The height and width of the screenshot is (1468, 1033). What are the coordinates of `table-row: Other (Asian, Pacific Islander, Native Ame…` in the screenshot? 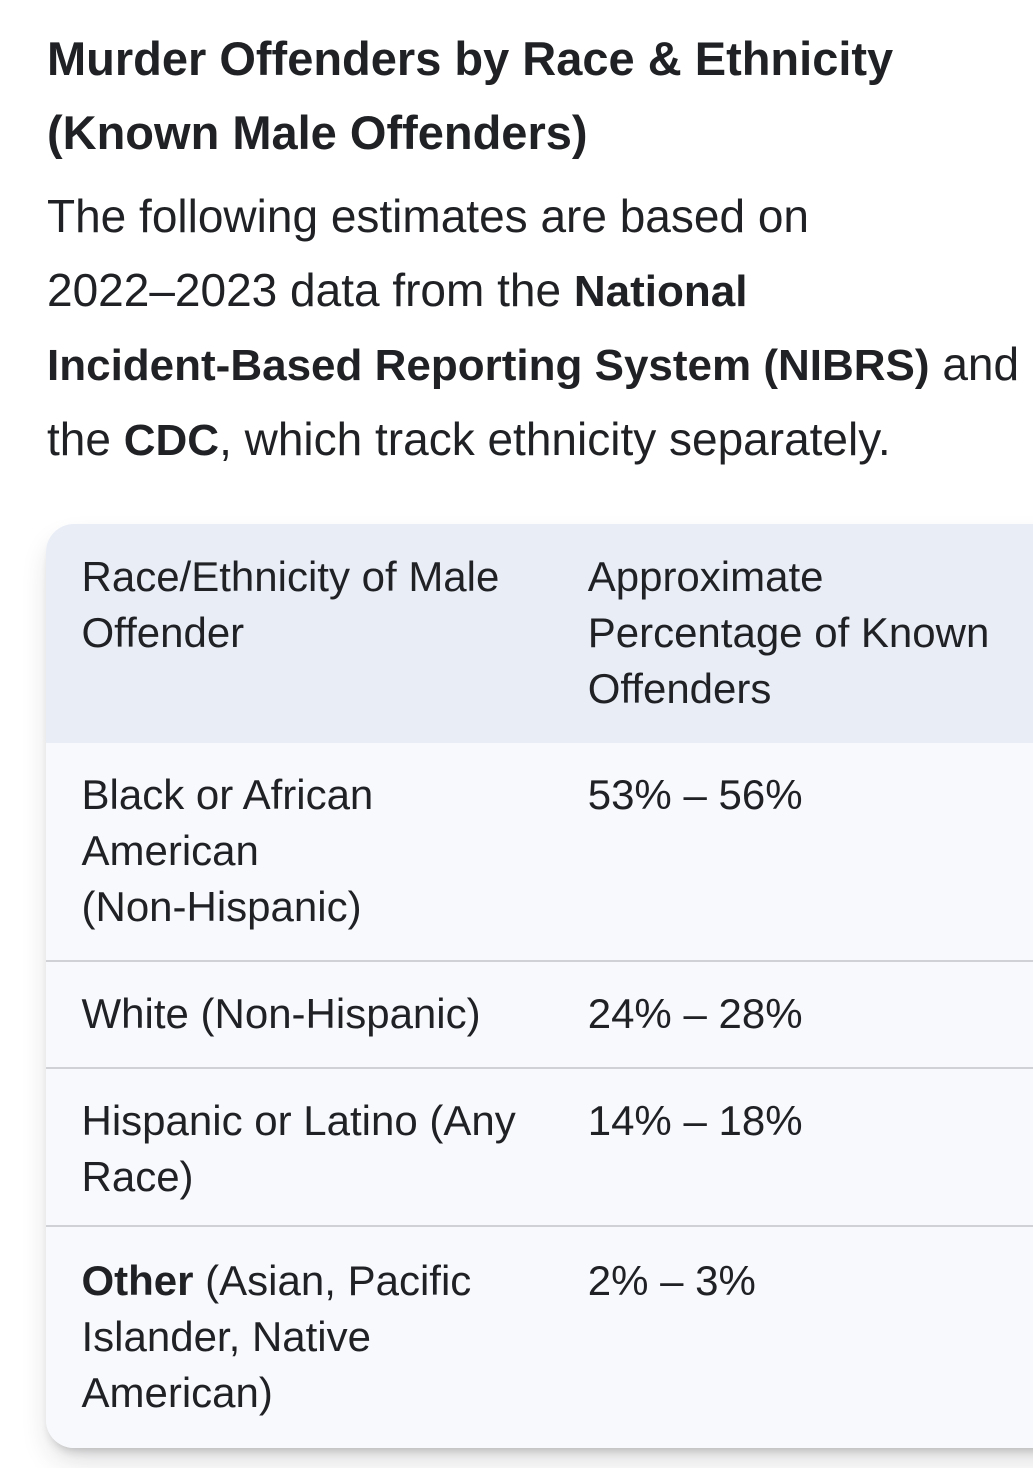 It's located at (539, 1336).